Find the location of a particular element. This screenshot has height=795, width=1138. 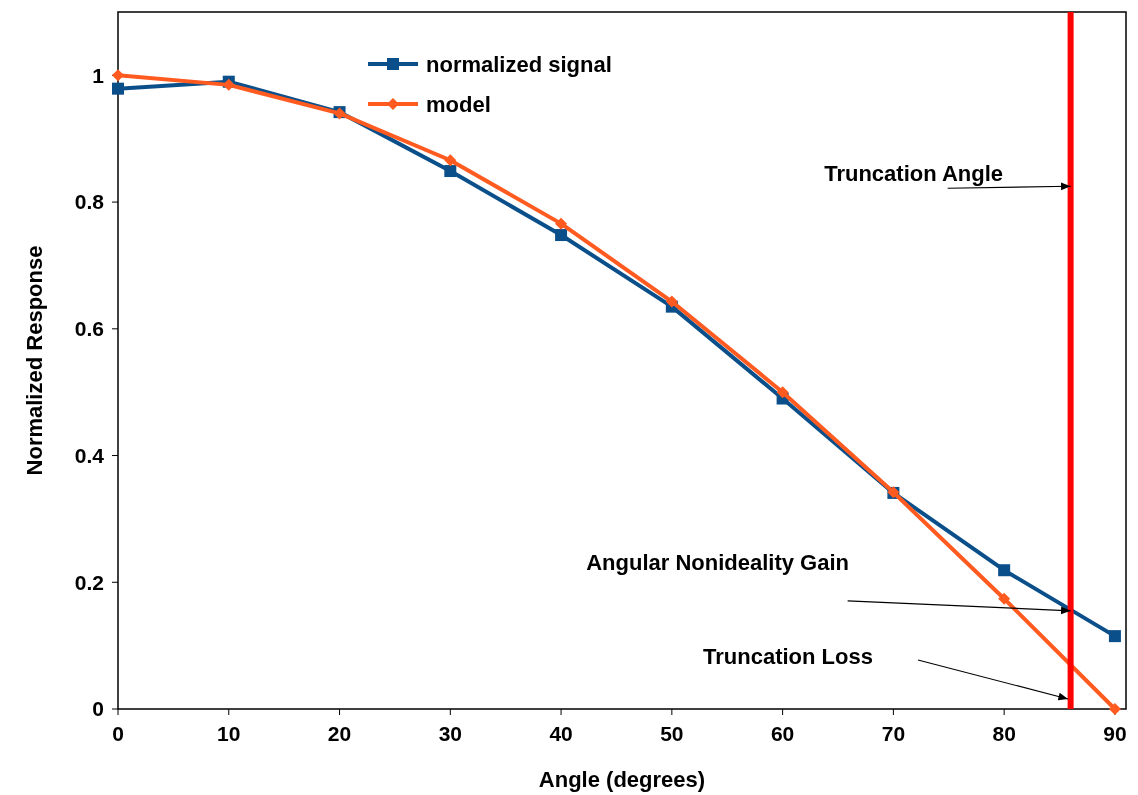

x-tick-label: 40 is located at coordinates (561, 733).